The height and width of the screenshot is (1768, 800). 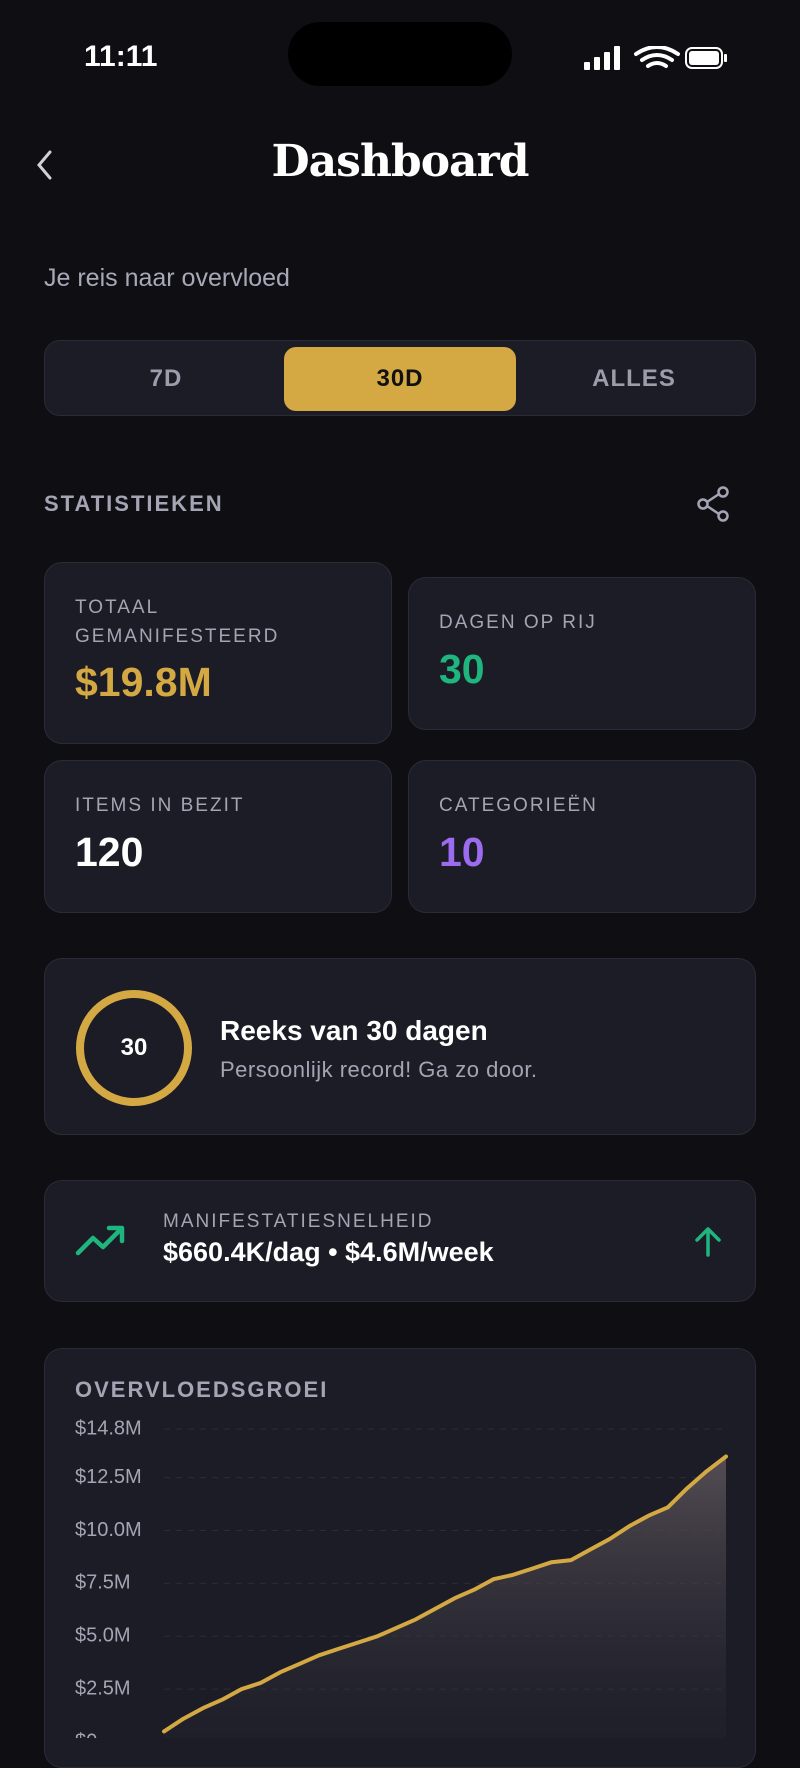 What do you see at coordinates (103, 1636) in the screenshot?
I see `y-tick-label: $5.0M` at bounding box center [103, 1636].